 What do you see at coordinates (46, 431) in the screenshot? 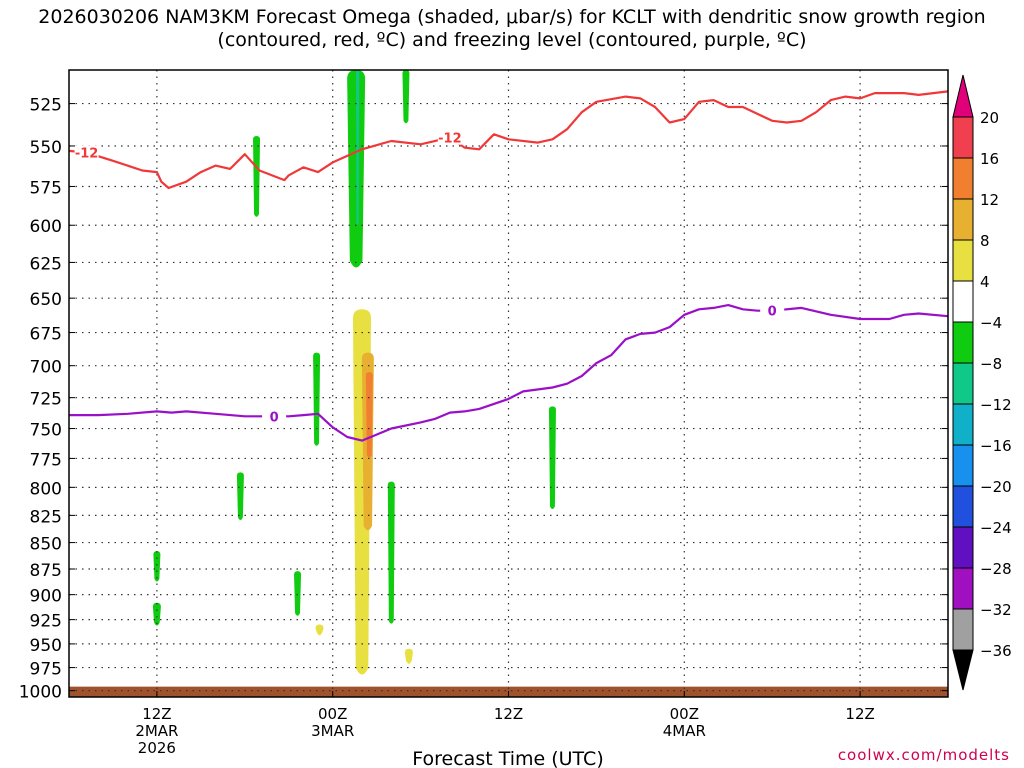
I see `y-tick-label: 750` at bounding box center [46, 431].